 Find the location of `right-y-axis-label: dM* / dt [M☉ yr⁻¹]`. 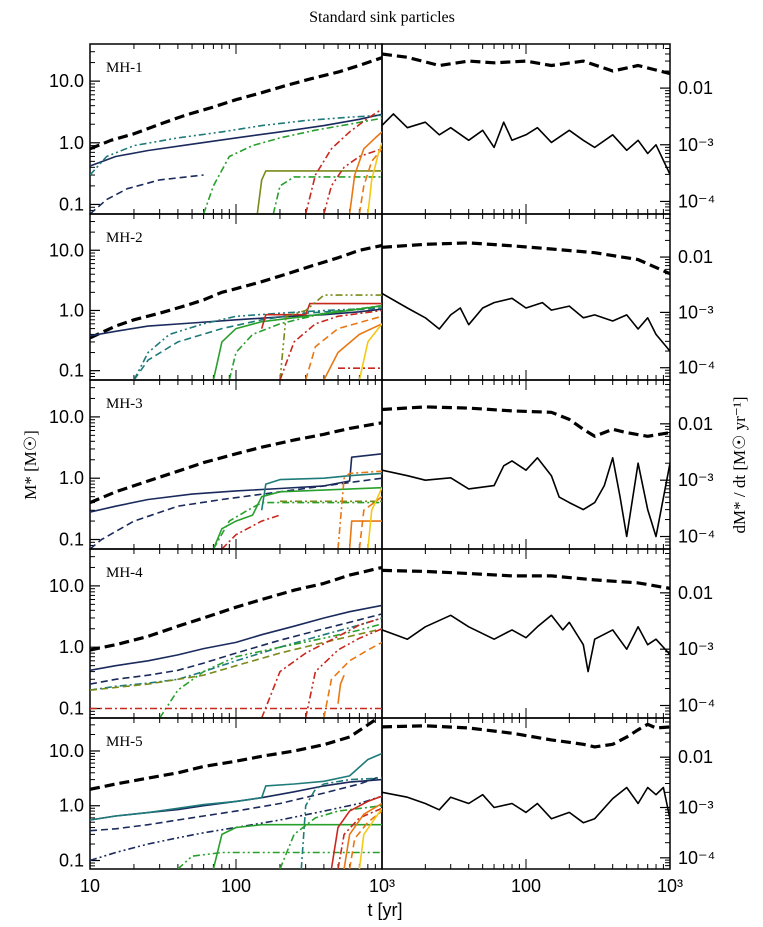

right-y-axis-label: dM* / dt [M☉ yr⁻¹] is located at coordinates (739, 465).